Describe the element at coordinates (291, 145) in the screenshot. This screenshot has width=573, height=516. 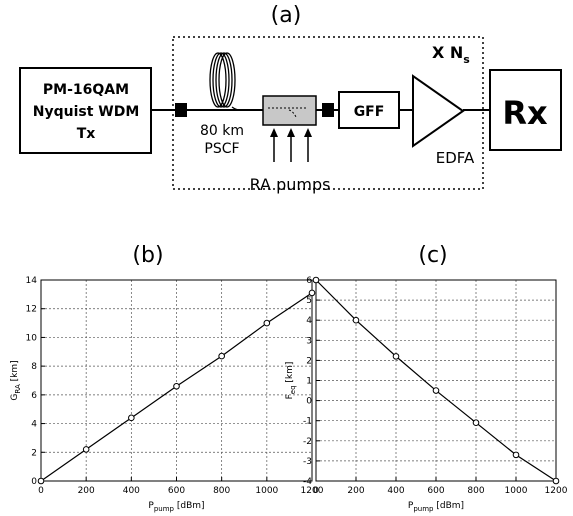
I see `pump-arrows-icon` at that location.